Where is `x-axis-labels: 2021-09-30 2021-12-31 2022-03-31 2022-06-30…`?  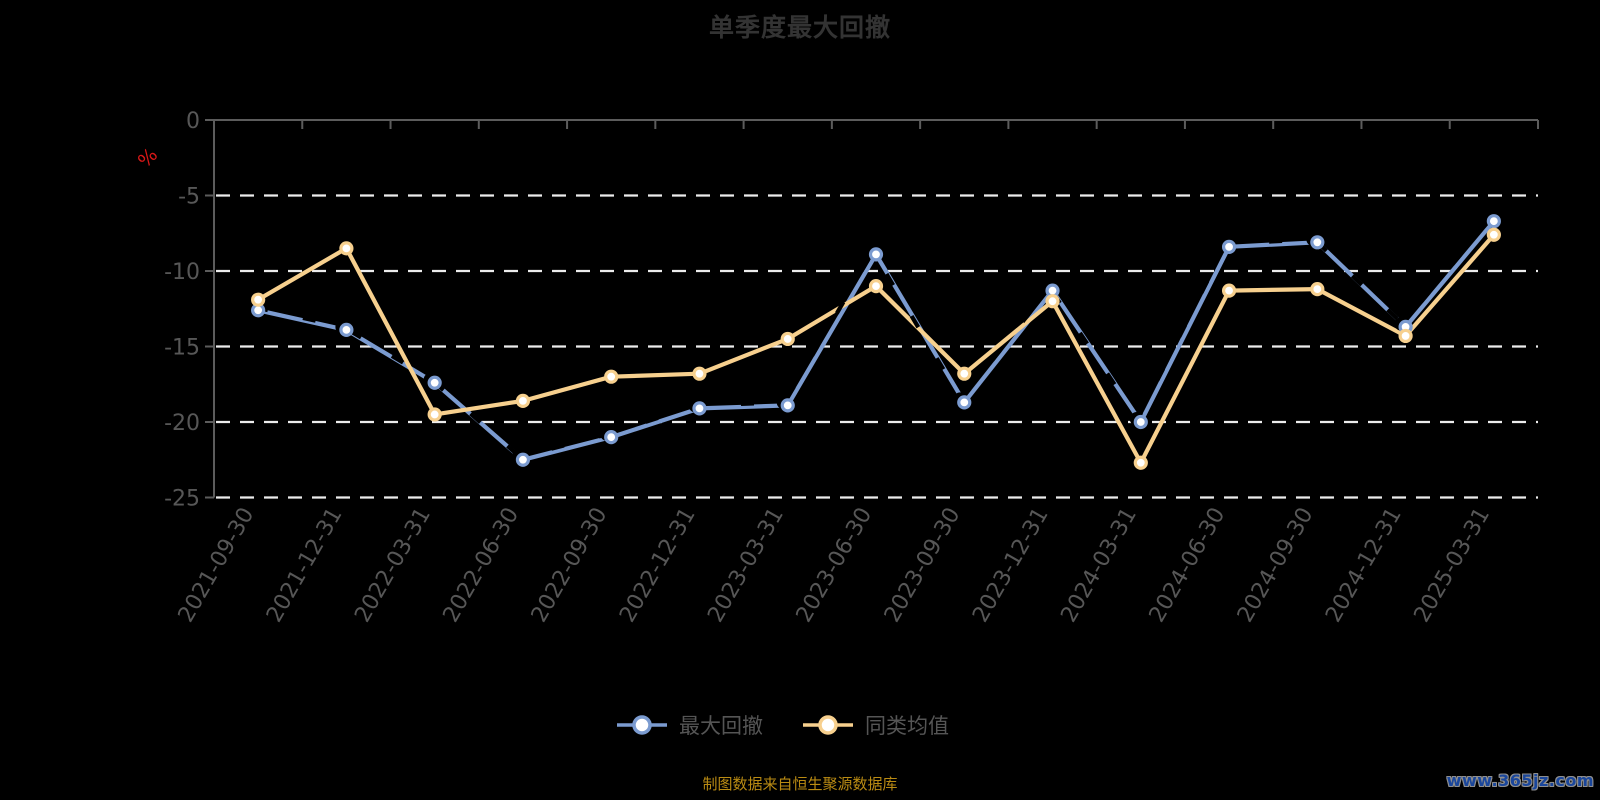
x-axis-labels: 2021-09-30 2021-12-31 2022-03-31 2022-06-30… is located at coordinates (834, 565).